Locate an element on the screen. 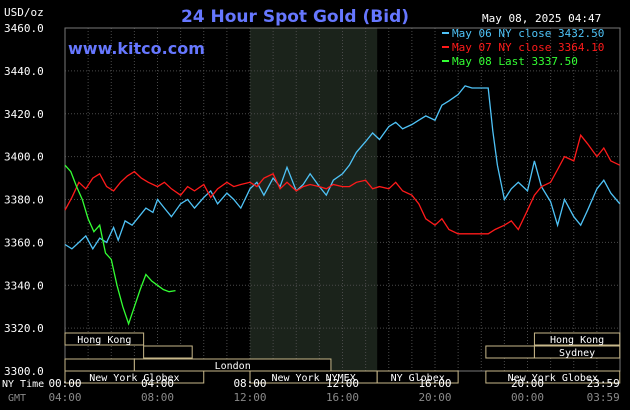 The image size is (630, 410). y-tick-label: 3440.0 is located at coordinates (24, 71).